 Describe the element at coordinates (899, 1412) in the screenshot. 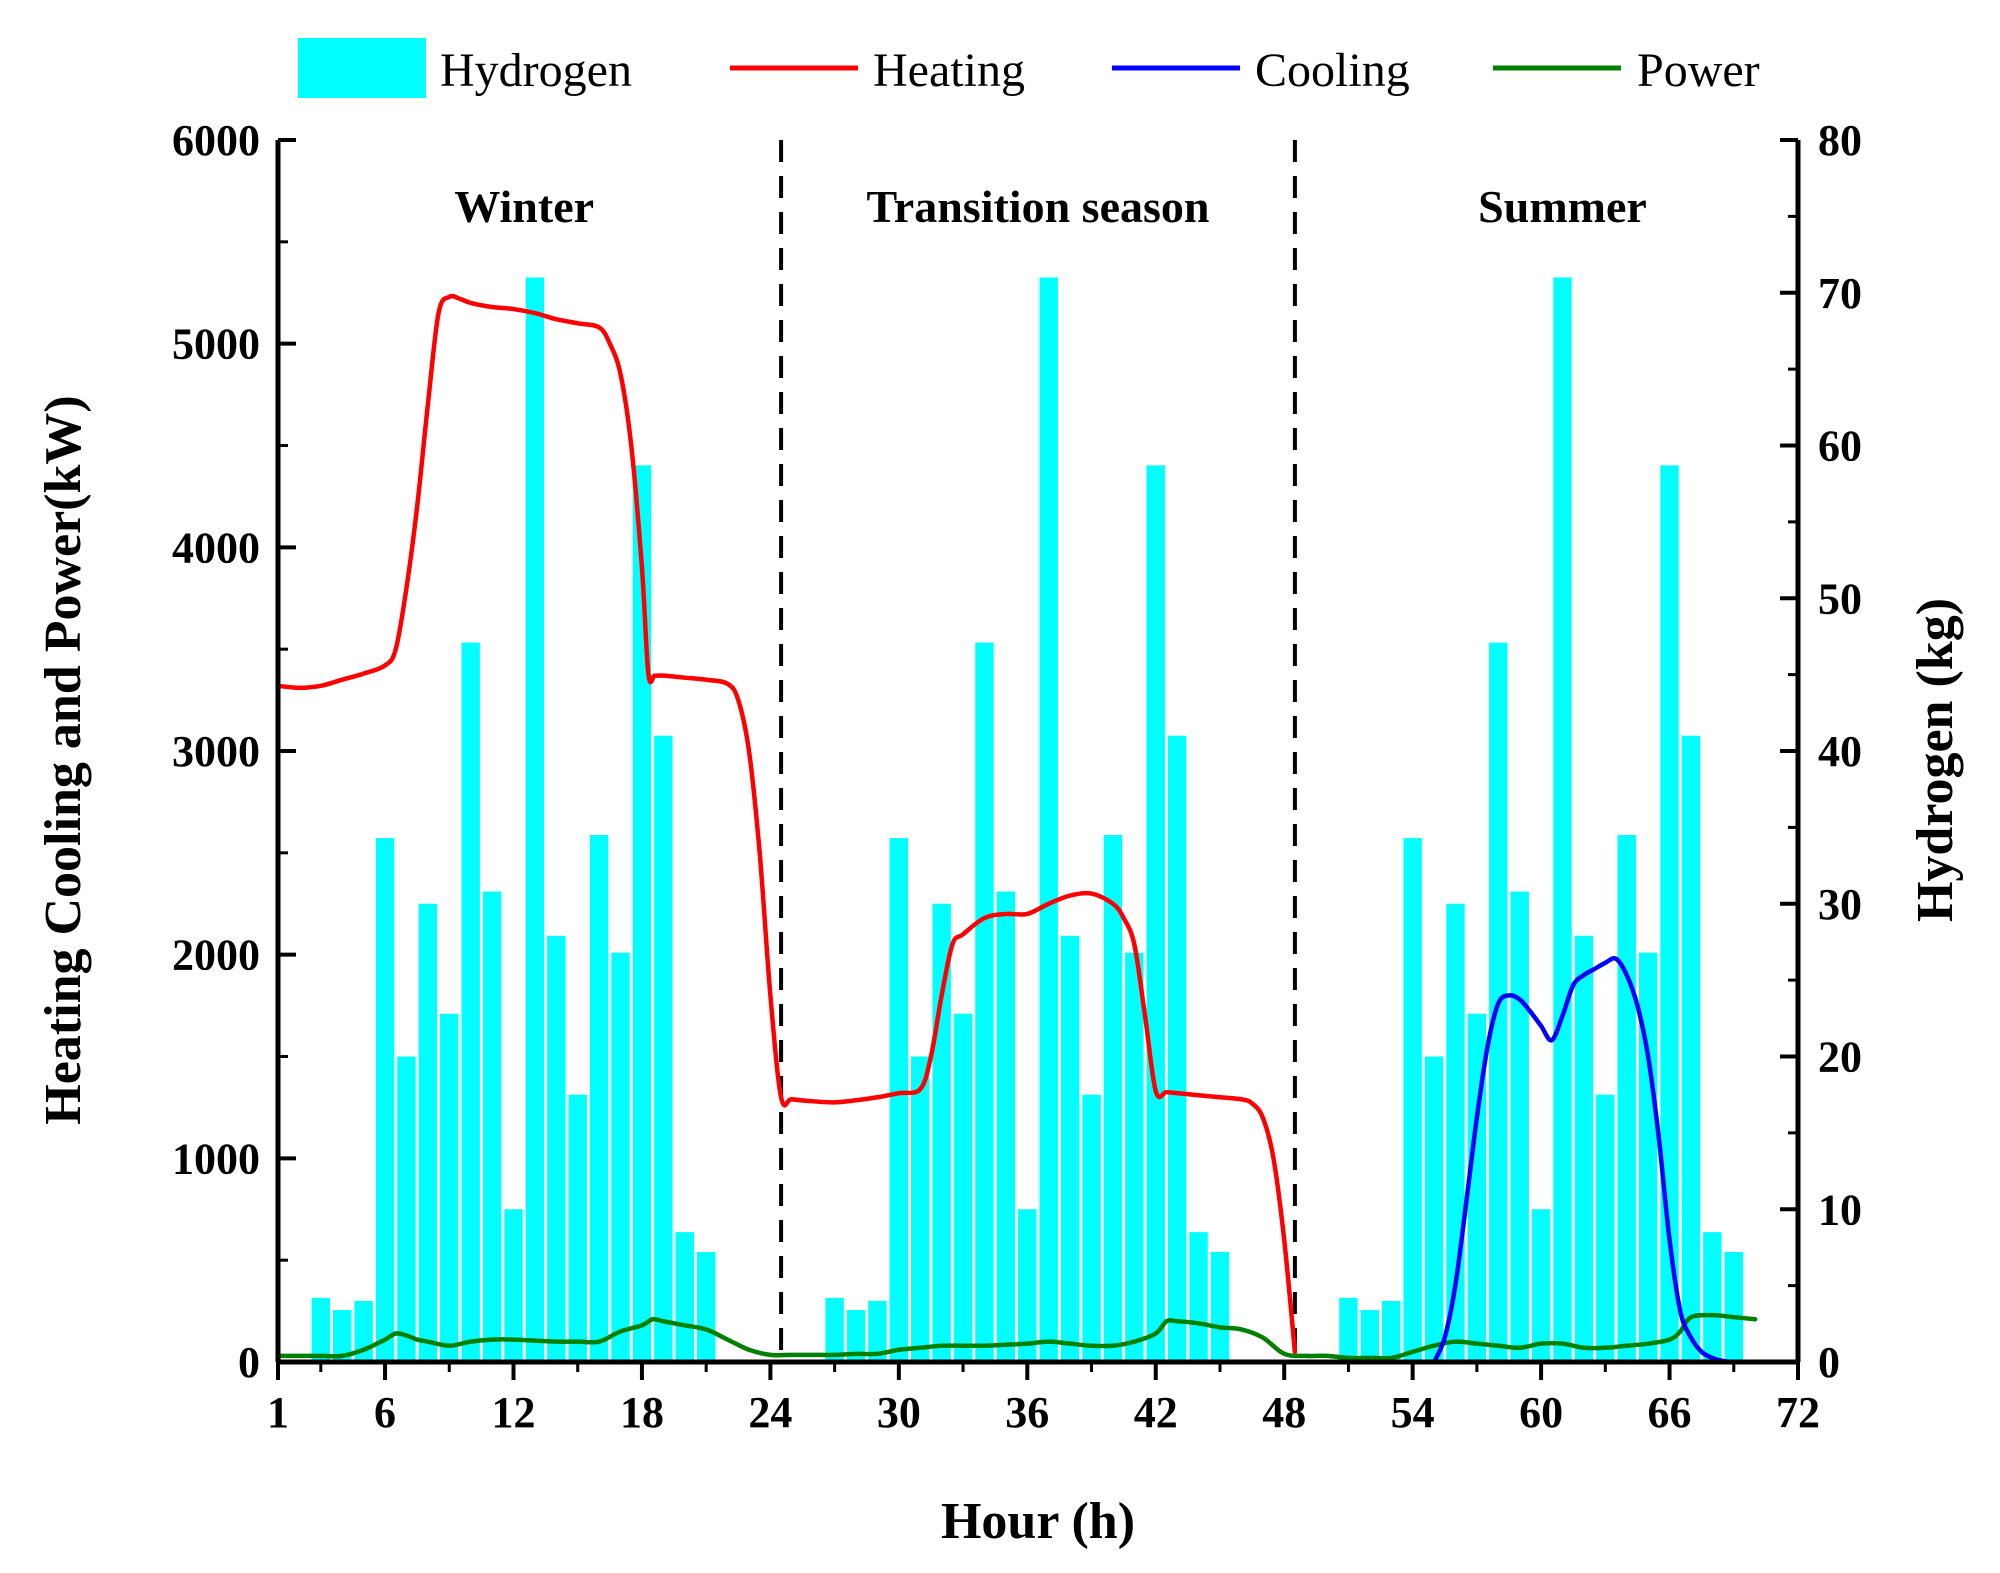

I see `x-tick-label: 30` at that location.